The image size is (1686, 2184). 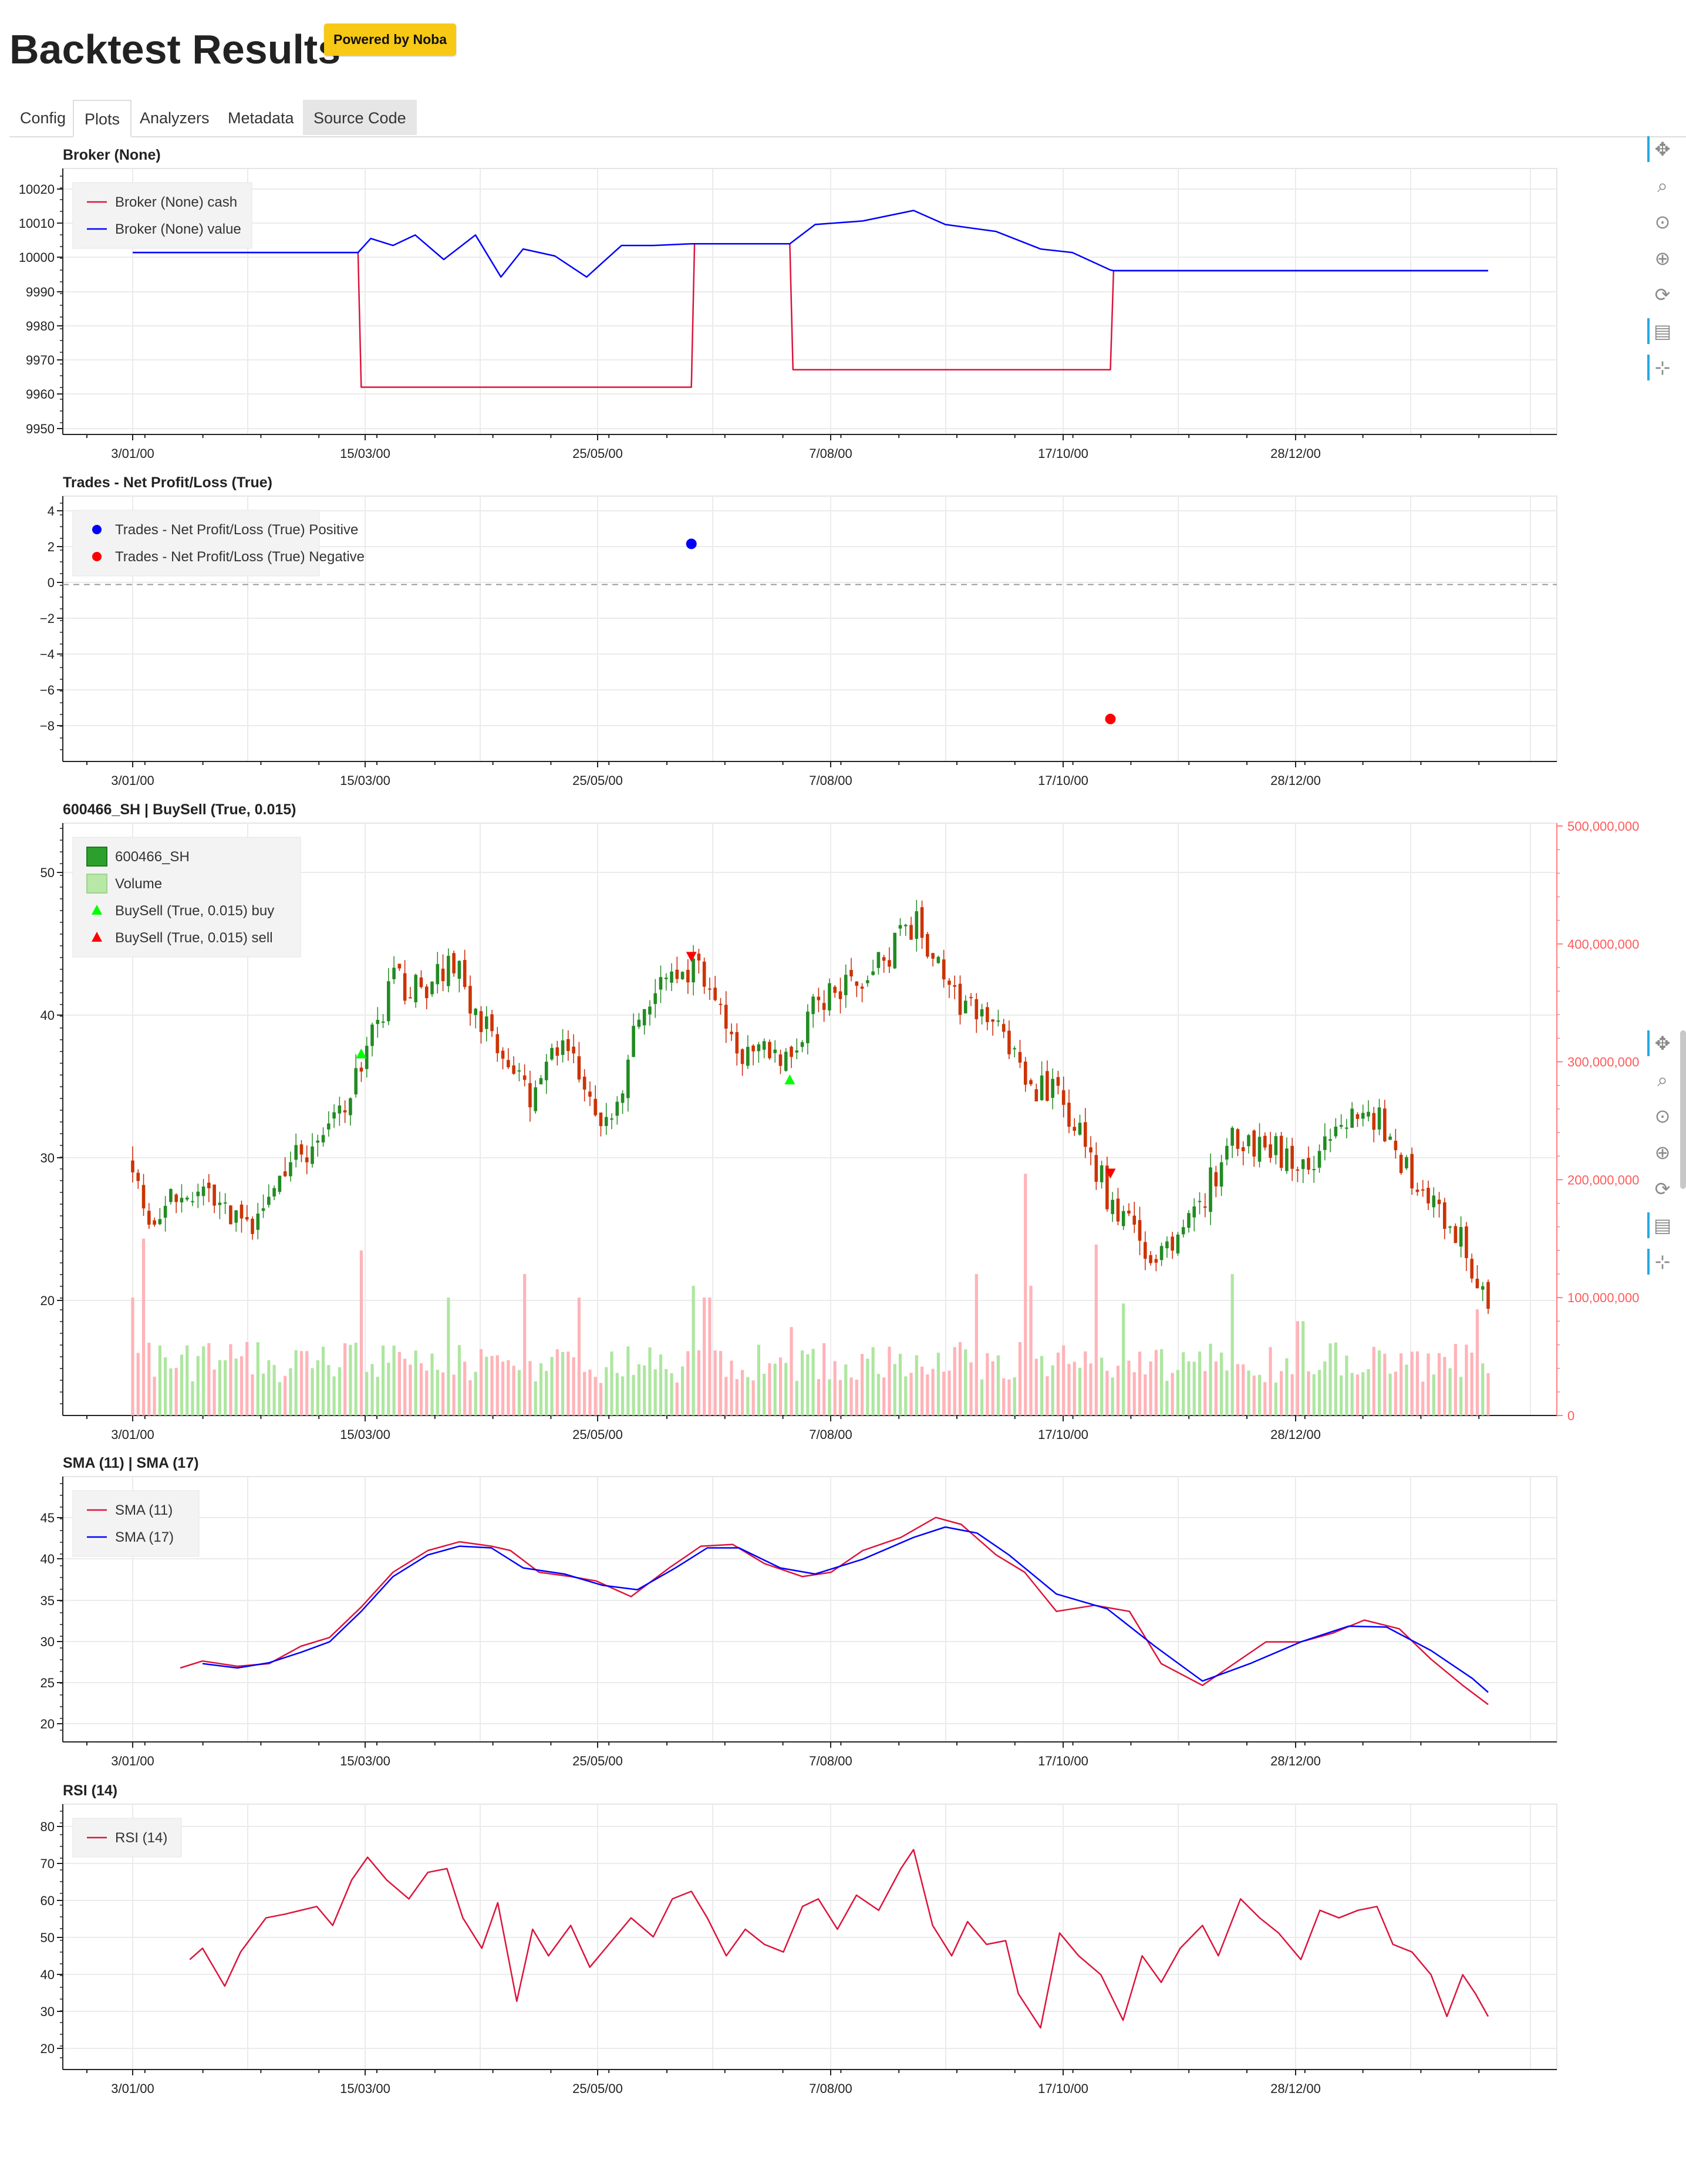 What do you see at coordinates (845, 1609) in the screenshot?
I see `series-line` at bounding box center [845, 1609].